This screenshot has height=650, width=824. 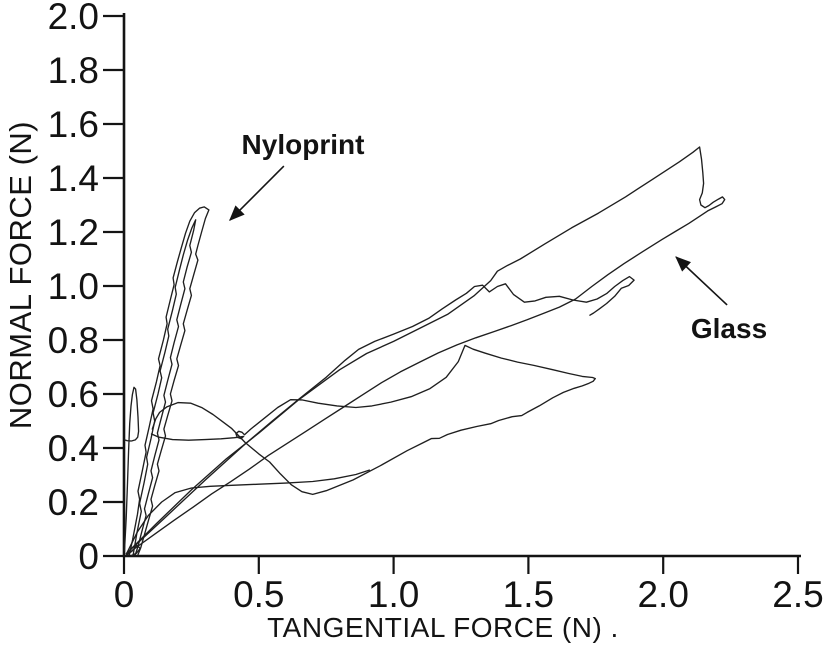 I want to click on y-tick-label: 0.2, so click(x=73, y=502).